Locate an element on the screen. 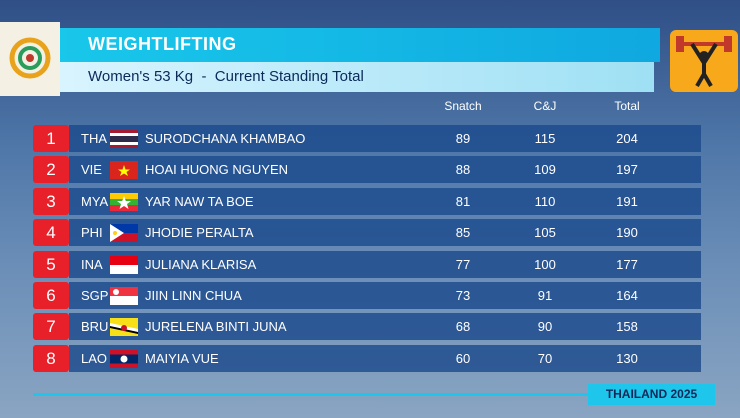 The height and width of the screenshot is (418, 740). standing-row: 7 BRU JURELENA BINTI JUNA 68 90 158 is located at coordinates (367, 327).